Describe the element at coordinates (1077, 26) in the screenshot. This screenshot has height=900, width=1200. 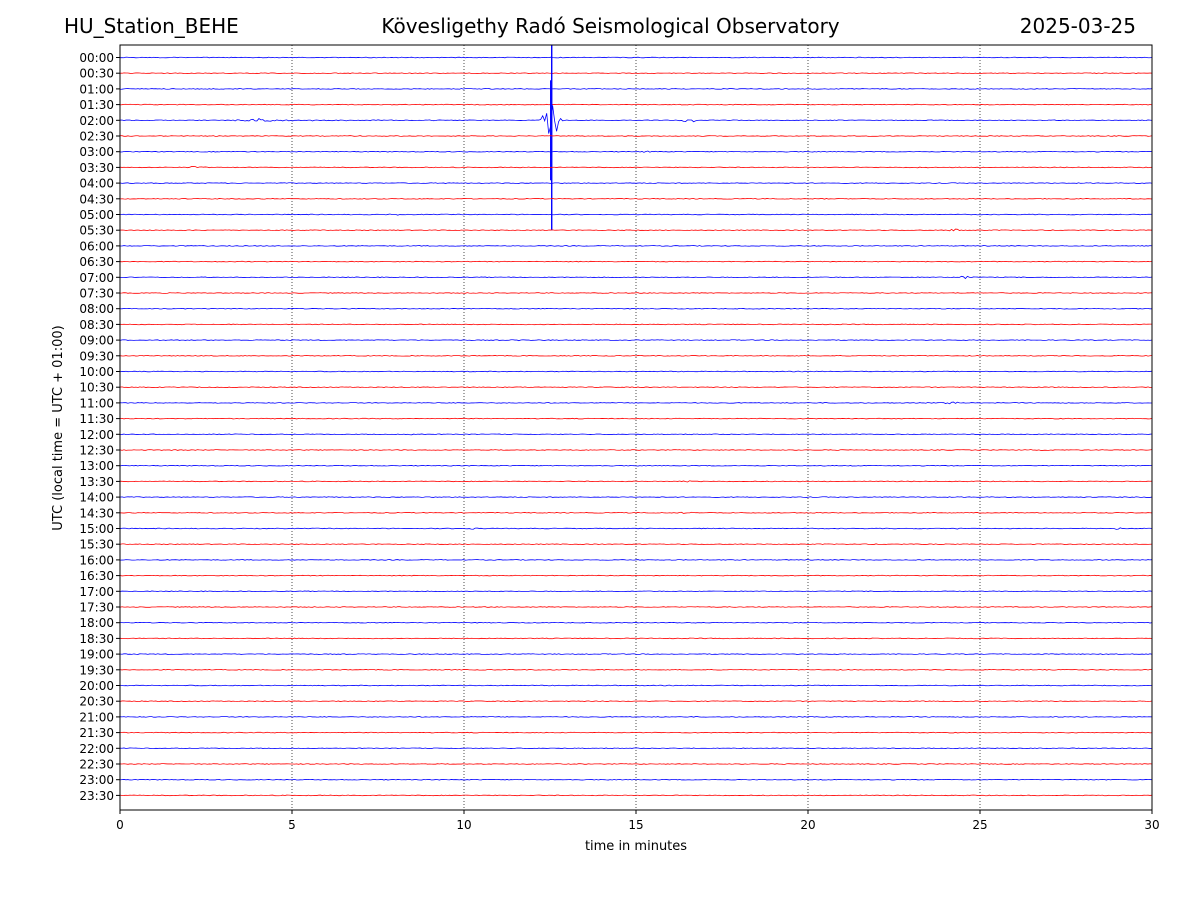
I see `plot-date: 2025-03-25` at that location.